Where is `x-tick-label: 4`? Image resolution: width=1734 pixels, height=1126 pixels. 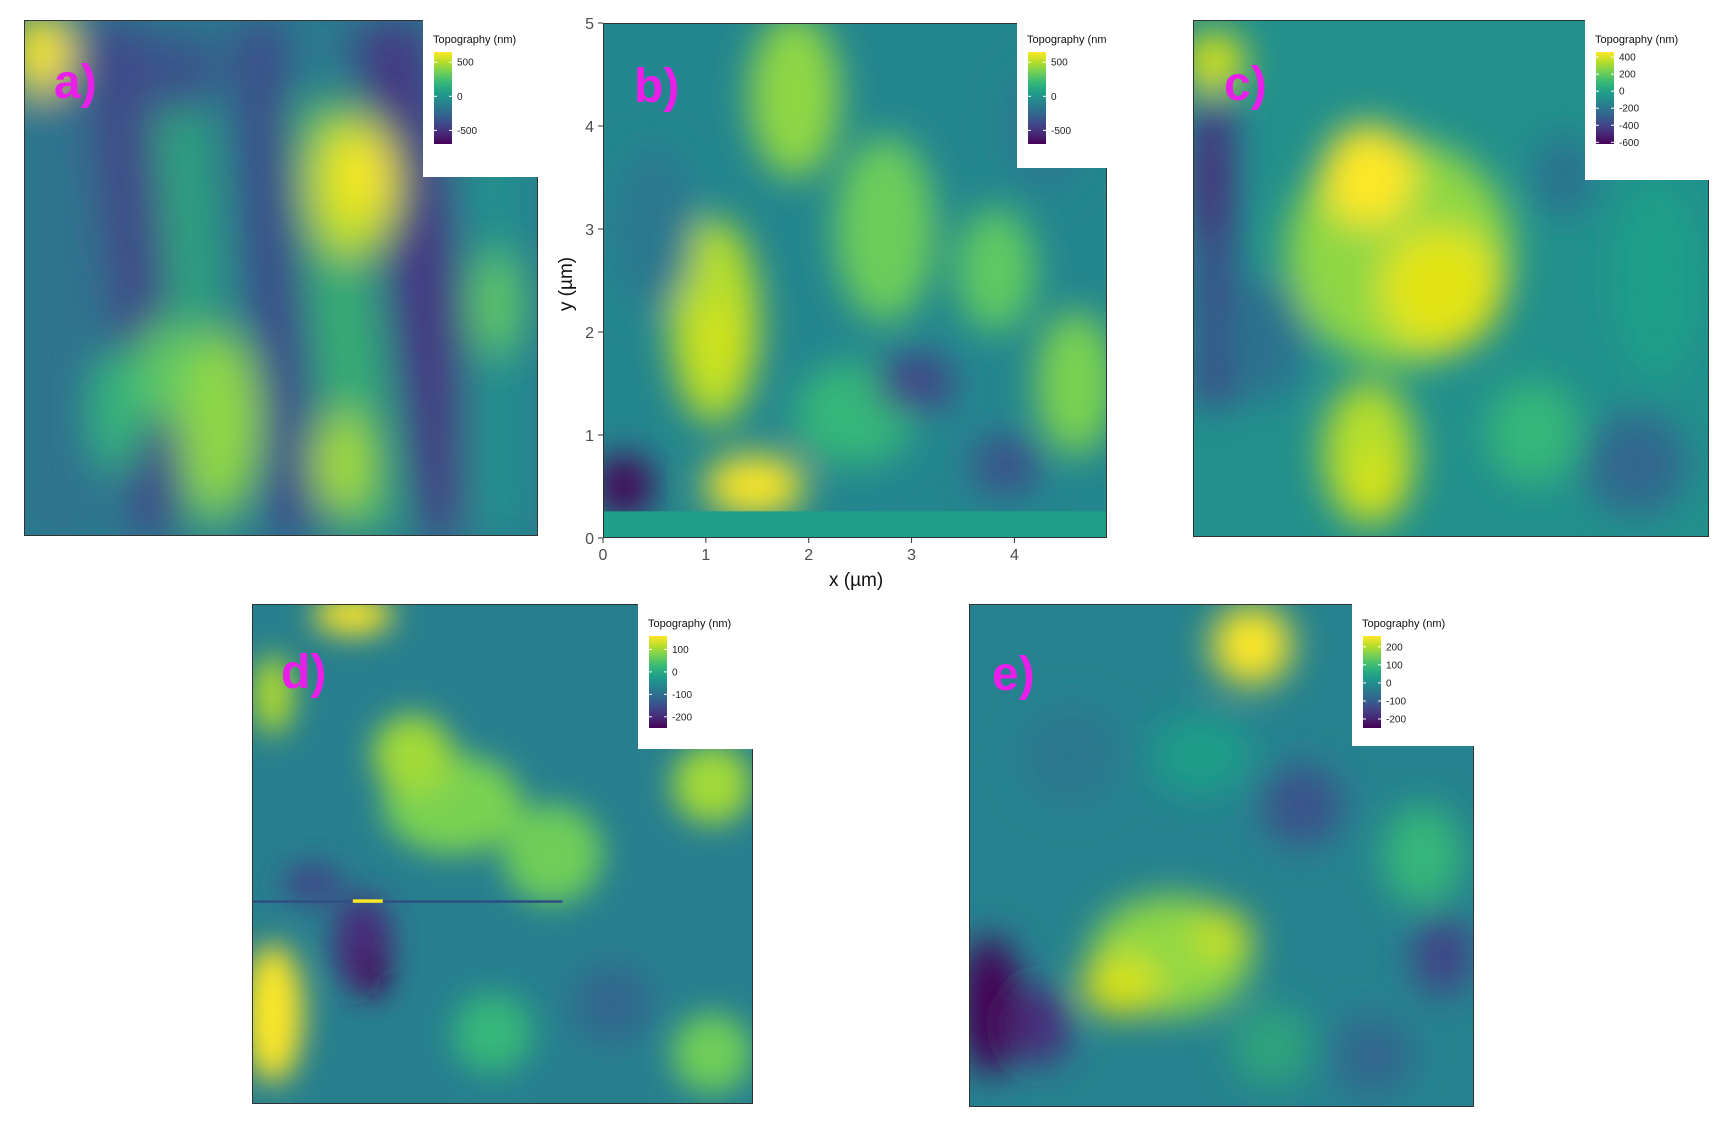 x-tick-label: 4 is located at coordinates (1014, 555).